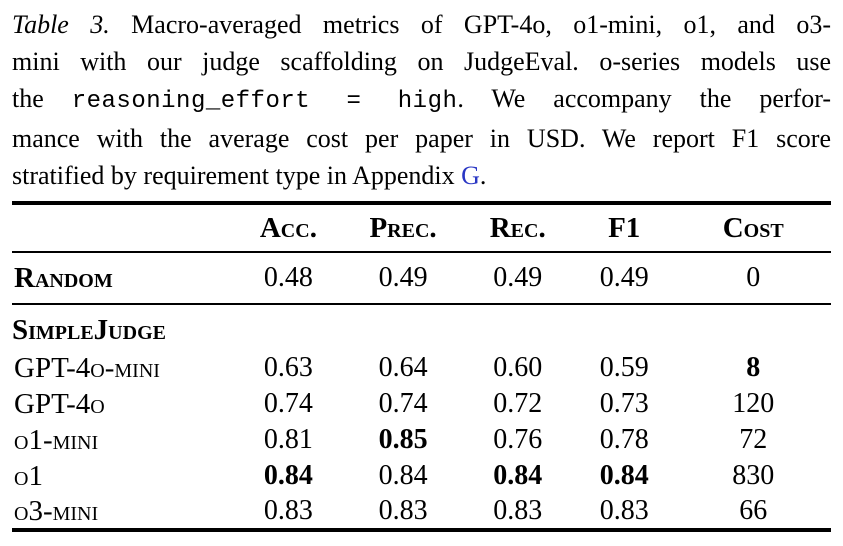 Image resolution: width=843 pixels, height=546 pixels. Describe the element at coordinates (753, 367) in the screenshot. I see `metric-cell: 8` at that location.